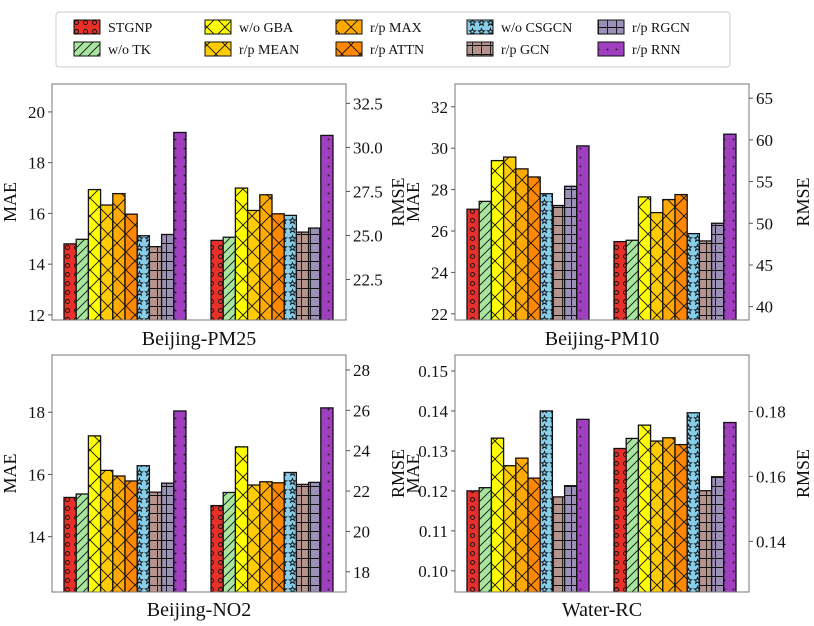  What do you see at coordinates (368, 103) in the screenshot?
I see `y2-tick-label: 32.5` at bounding box center [368, 103].